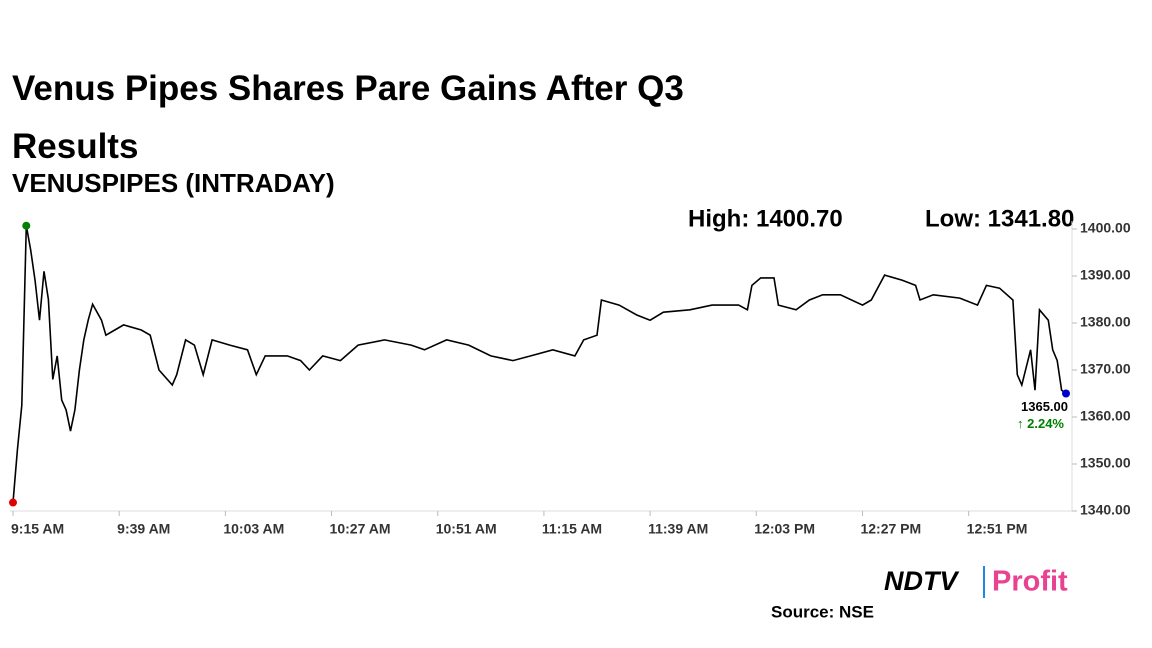  Describe the element at coordinates (999, 218) in the screenshot. I see `low-label: Low: 1341.80` at that location.